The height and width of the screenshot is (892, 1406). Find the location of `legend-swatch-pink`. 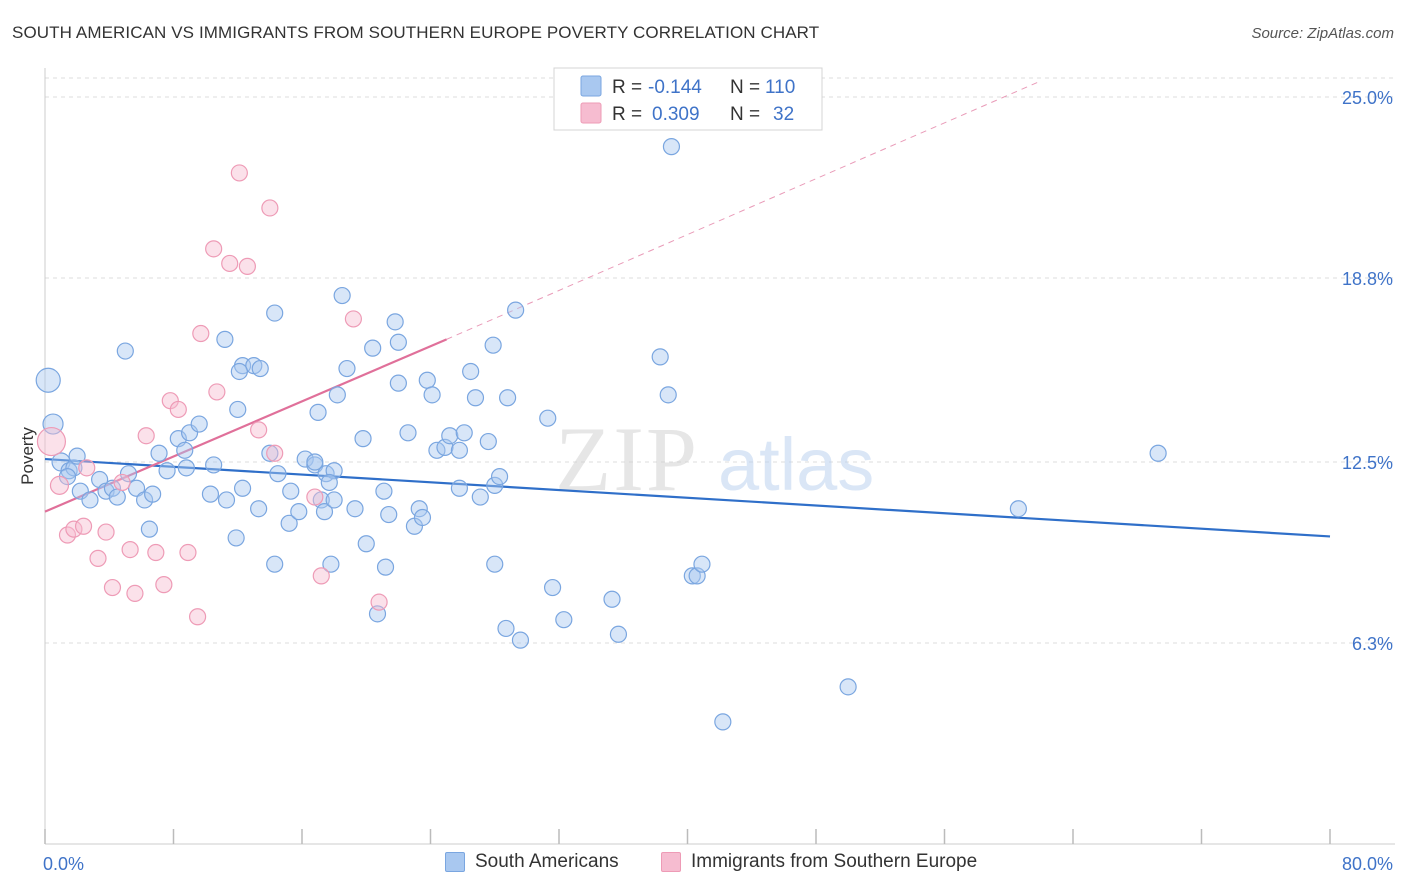

legend-swatch-pink is located at coordinates (671, 862).